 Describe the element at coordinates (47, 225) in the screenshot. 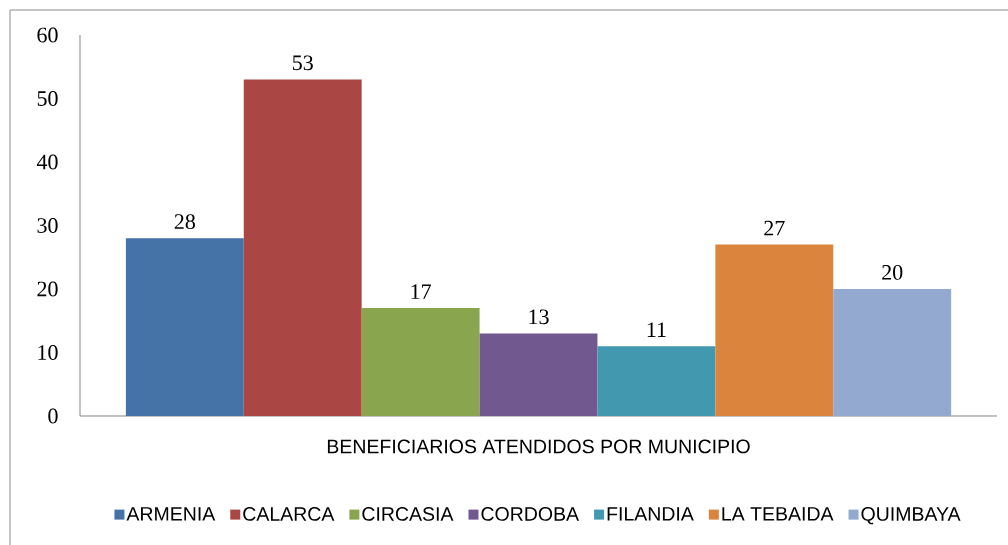

I see `y-tick-label: 30` at that location.